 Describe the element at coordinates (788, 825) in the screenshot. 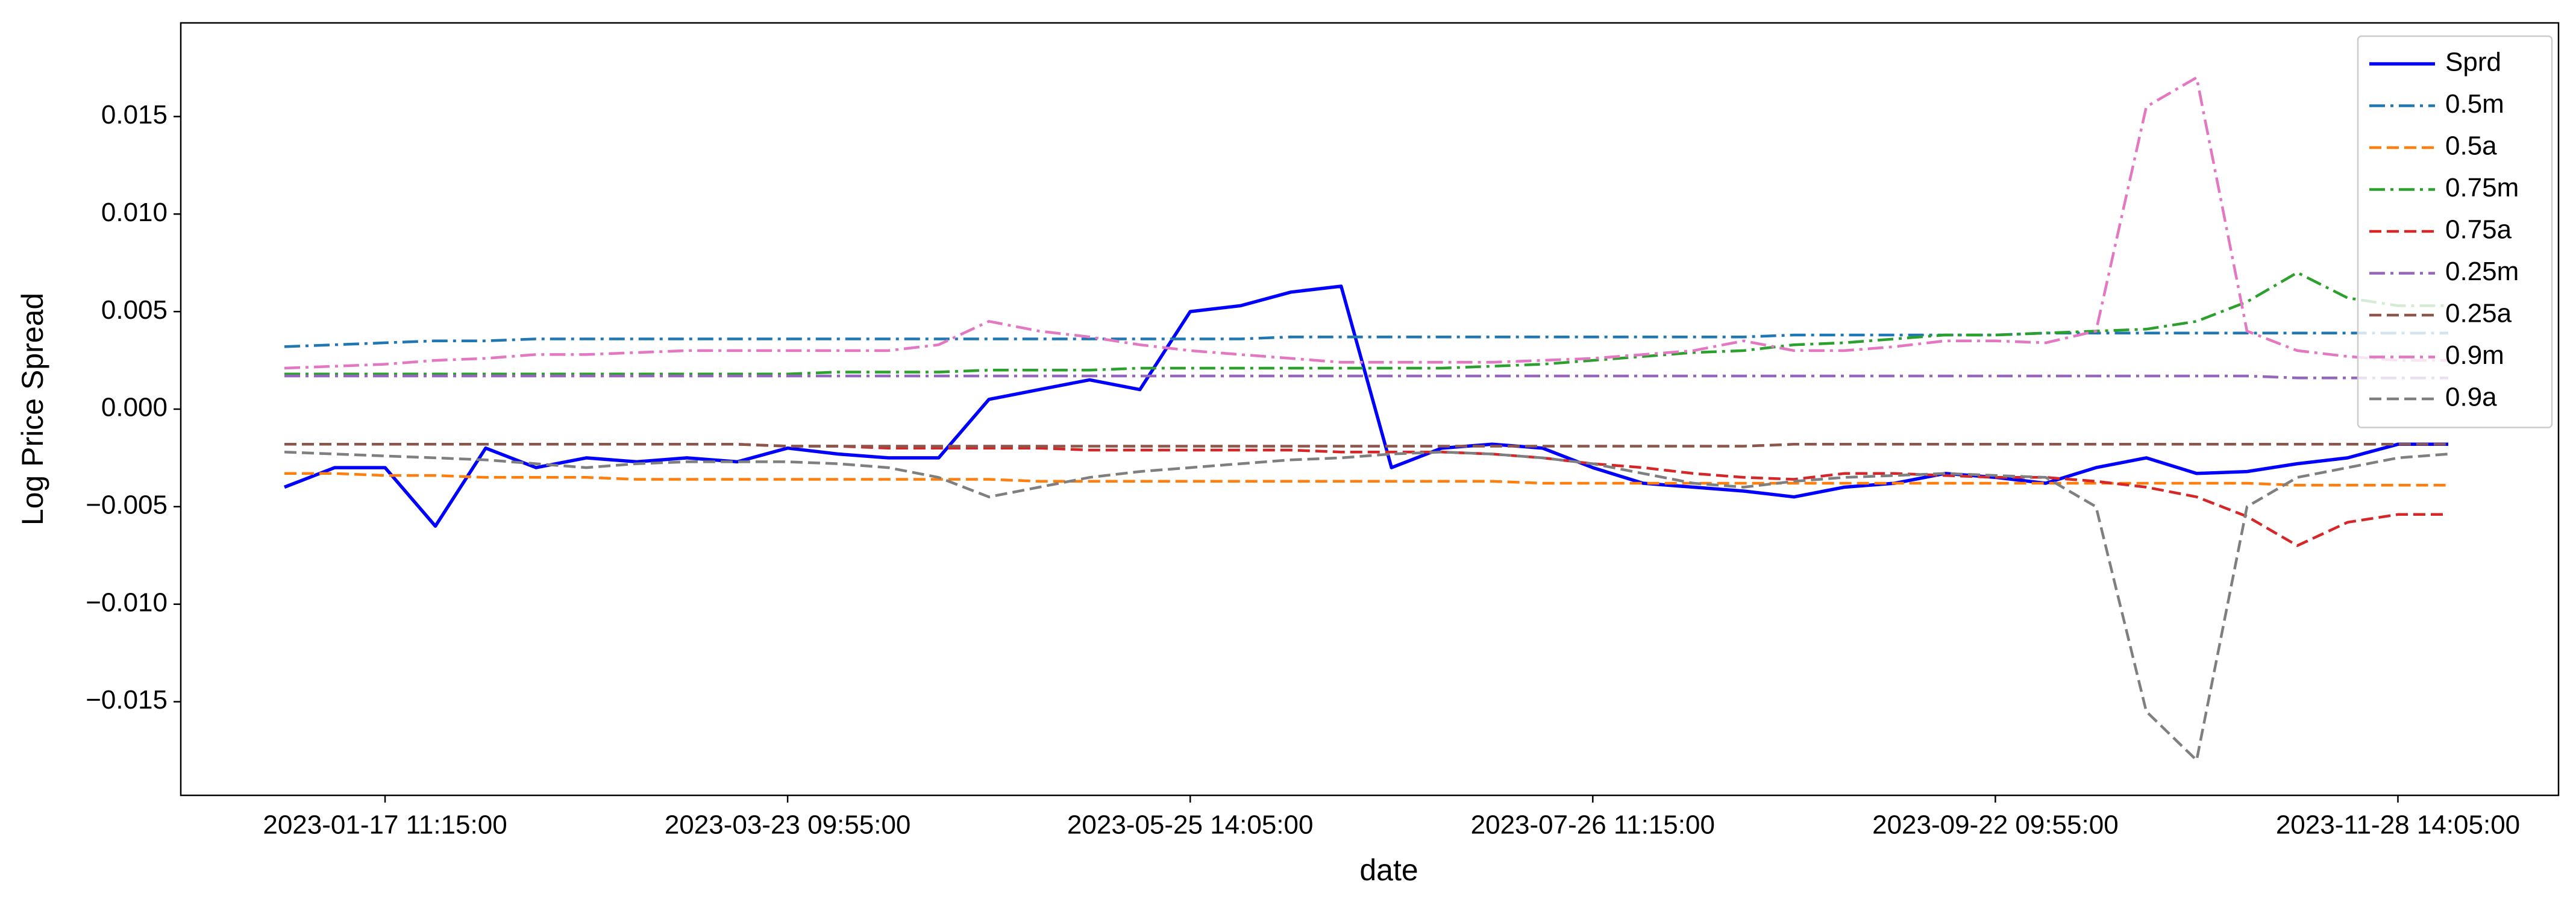

I see `x-tick-label: 2023-03-23 09:55:00` at that location.